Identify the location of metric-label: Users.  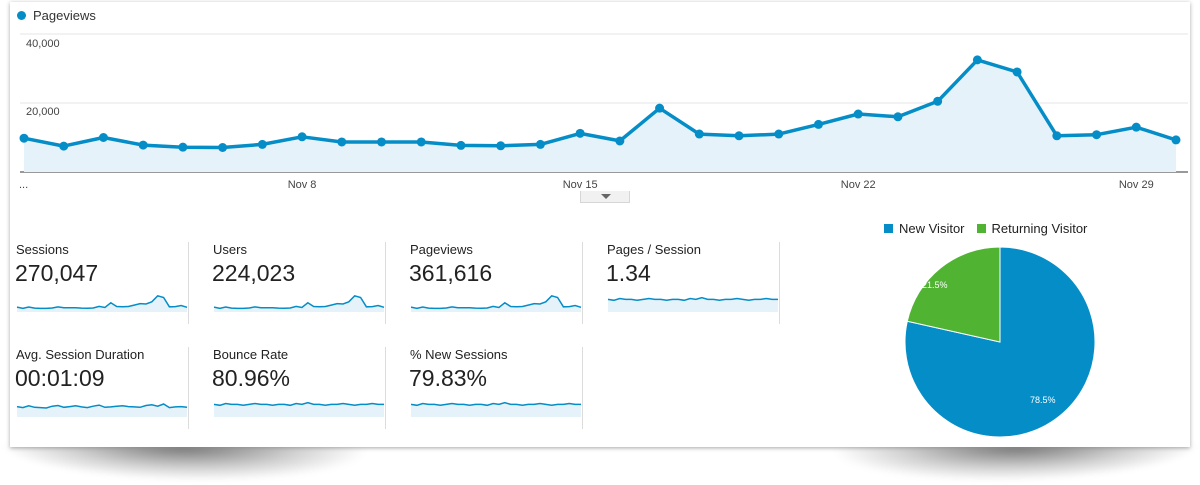
(230, 249).